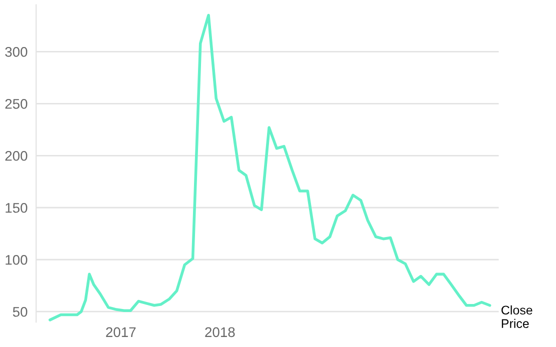 This screenshot has width=556, height=347. I want to click on y-tick-label: 50, so click(20, 311).